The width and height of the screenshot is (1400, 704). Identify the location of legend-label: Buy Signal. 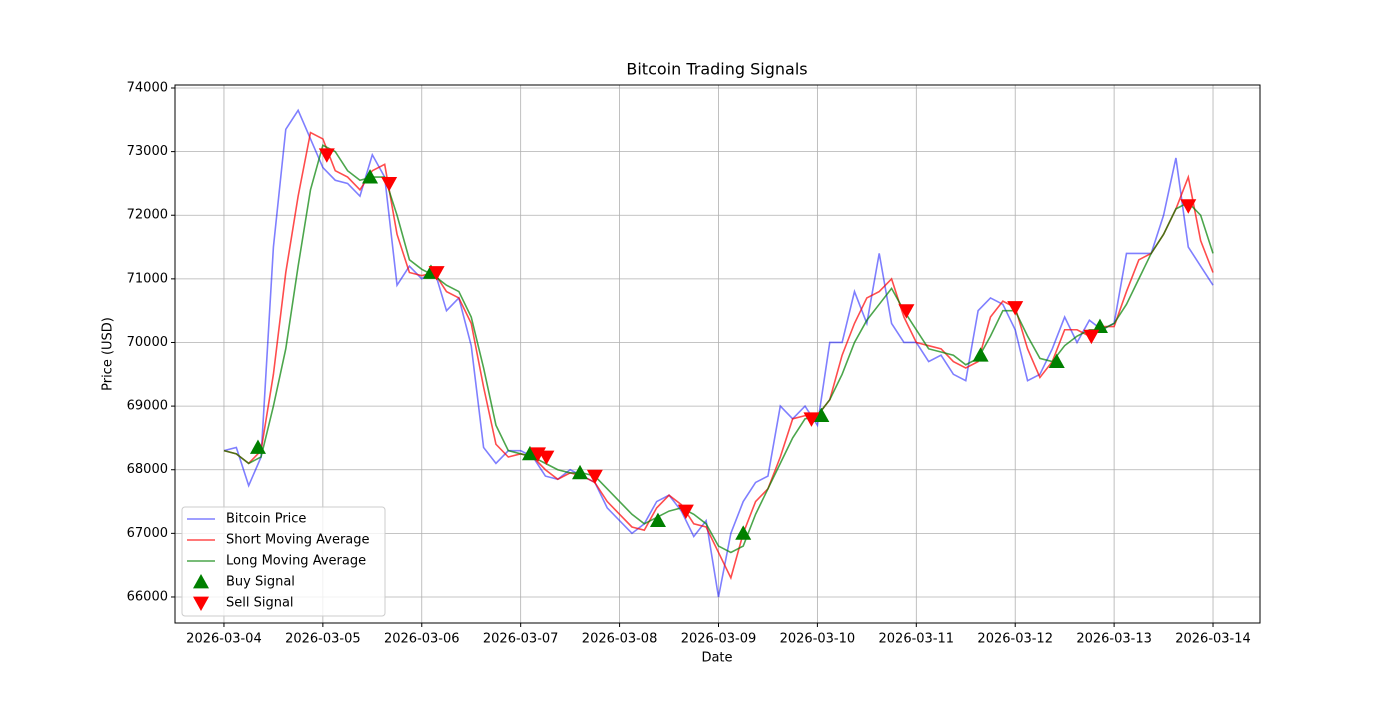
(260, 582).